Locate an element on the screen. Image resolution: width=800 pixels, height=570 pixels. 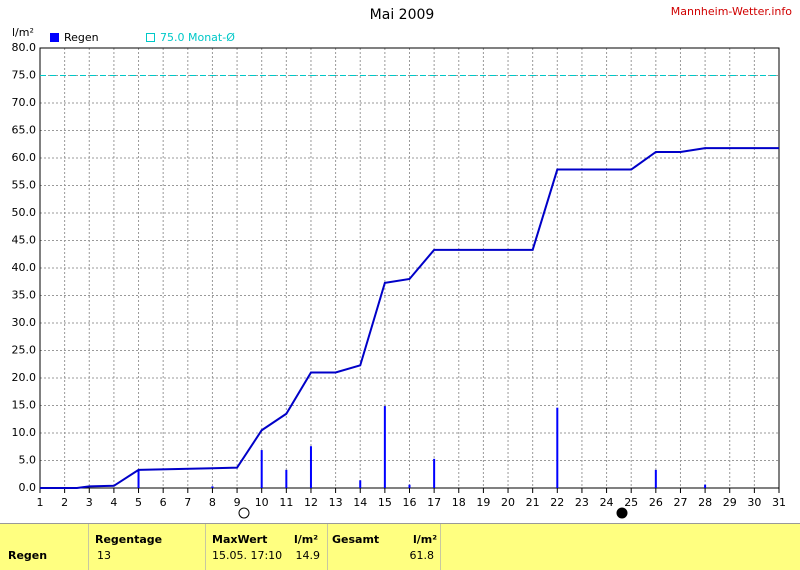
y-axis-label: l/m² is located at coordinates (23, 32).